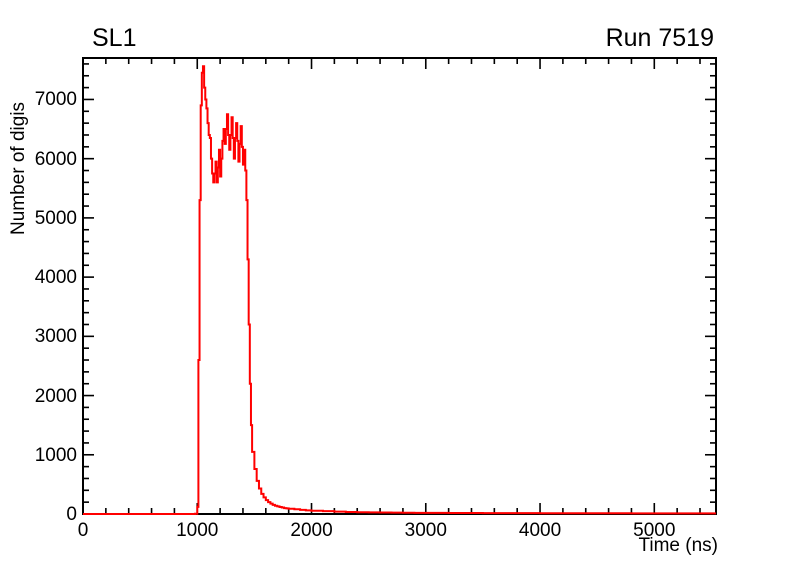  I want to click on x-tick-label: 4000, so click(540, 530).